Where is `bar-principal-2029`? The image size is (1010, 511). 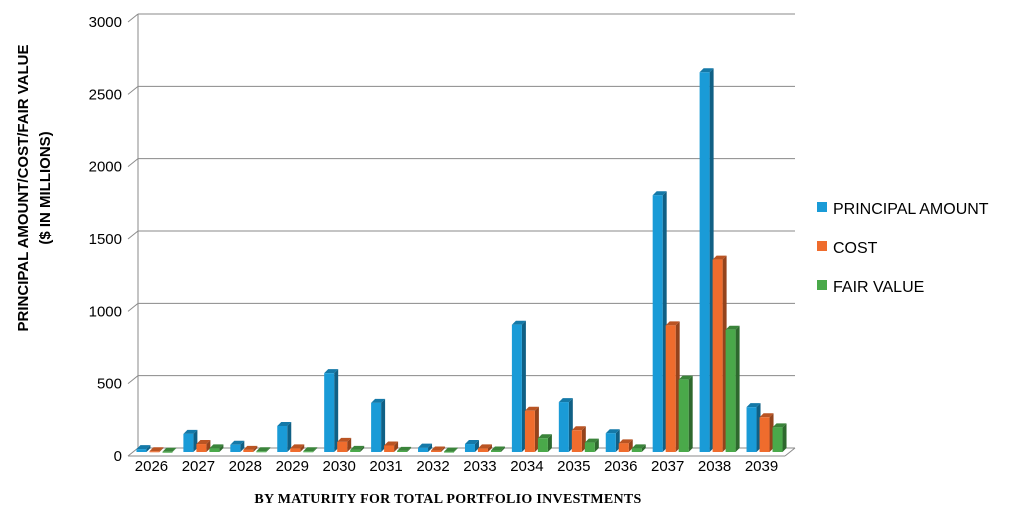 bar-principal-2029 is located at coordinates (284, 436).